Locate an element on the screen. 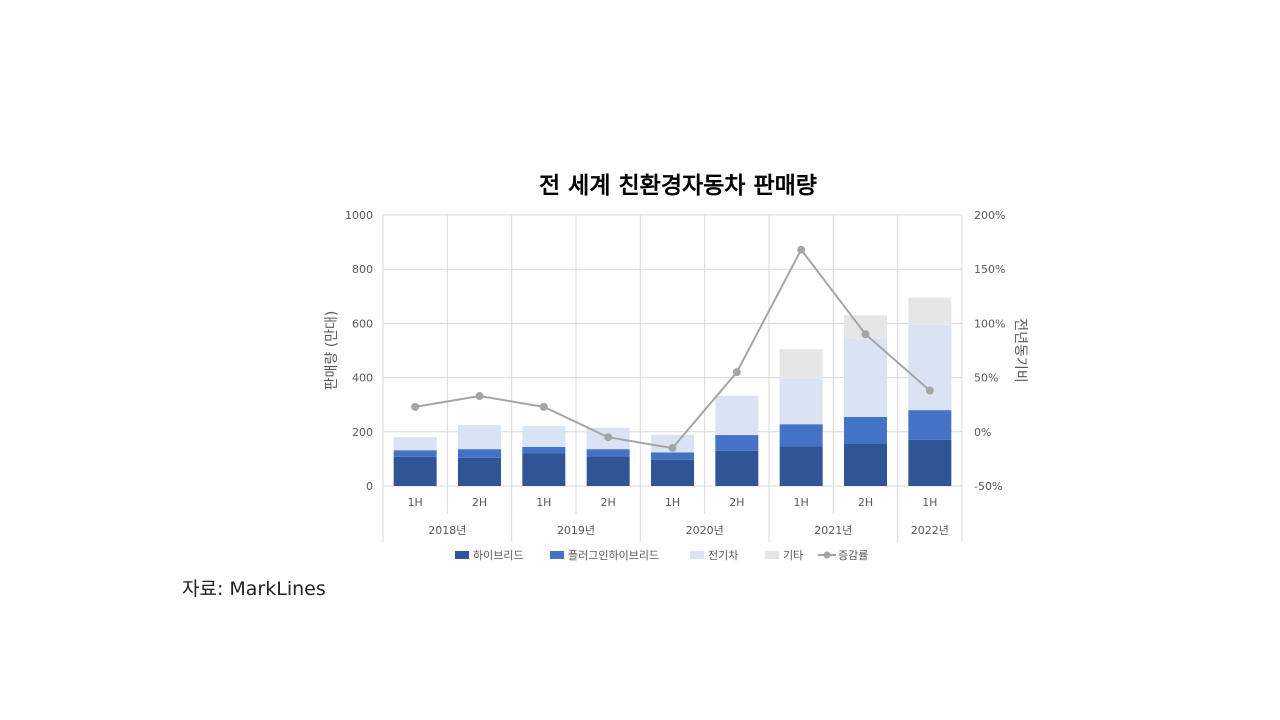 Image resolution: width=1280 pixels, height=720 pixels. growth-line is located at coordinates (672, 349).